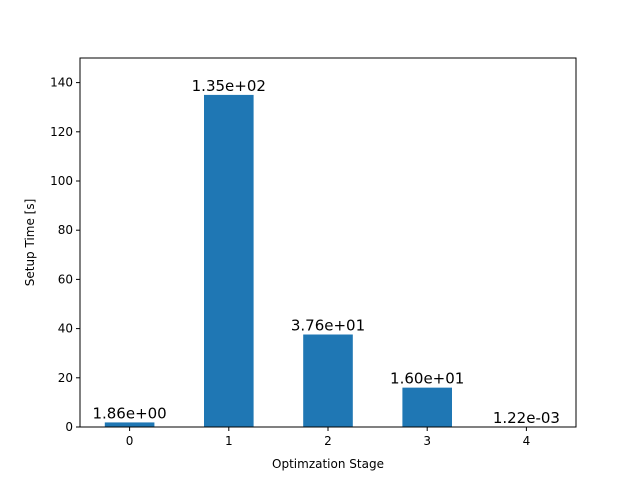 The image size is (640, 480). I want to click on data-label-2: 3.76e+01, so click(328, 326).